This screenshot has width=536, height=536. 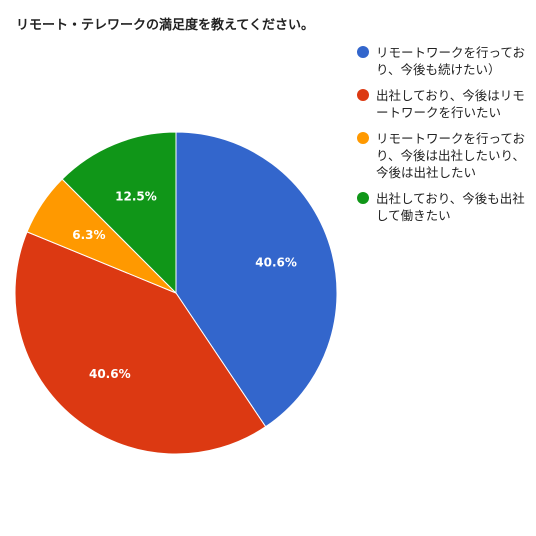 I want to click on legend-item-2: 出社しており、今後はリモートワークを行いたい, so click(x=444, y=104).